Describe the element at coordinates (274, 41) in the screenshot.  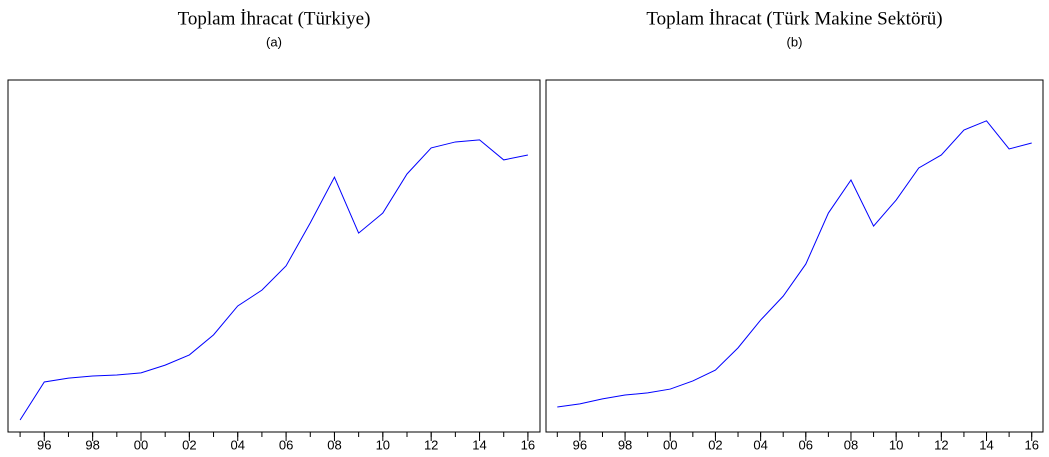
I see `chart-subtitle: (a)` at that location.